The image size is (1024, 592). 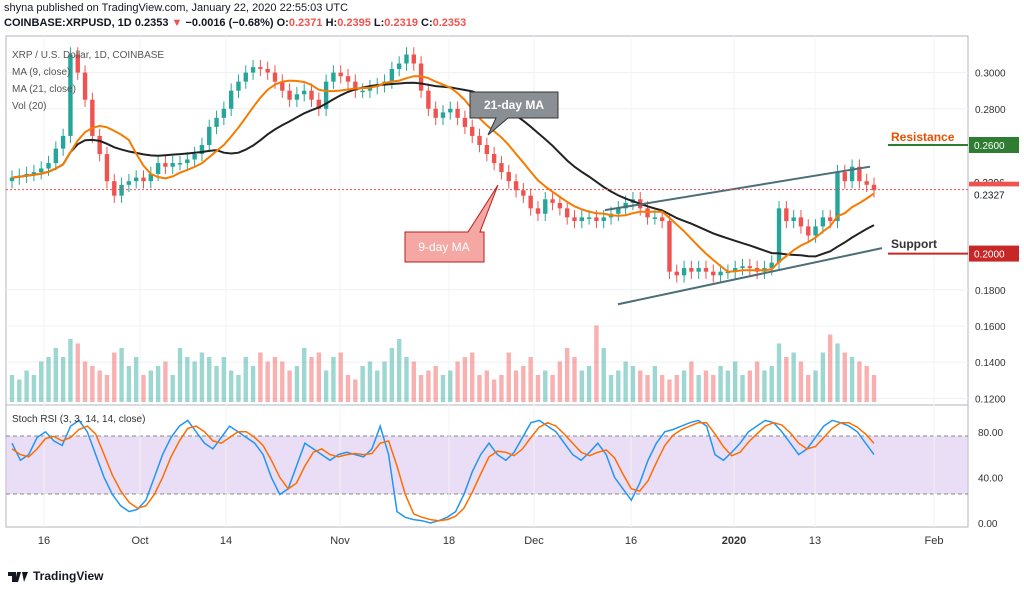 What do you see at coordinates (734, 541) in the screenshot?
I see `time-tick: 2020` at bounding box center [734, 541].